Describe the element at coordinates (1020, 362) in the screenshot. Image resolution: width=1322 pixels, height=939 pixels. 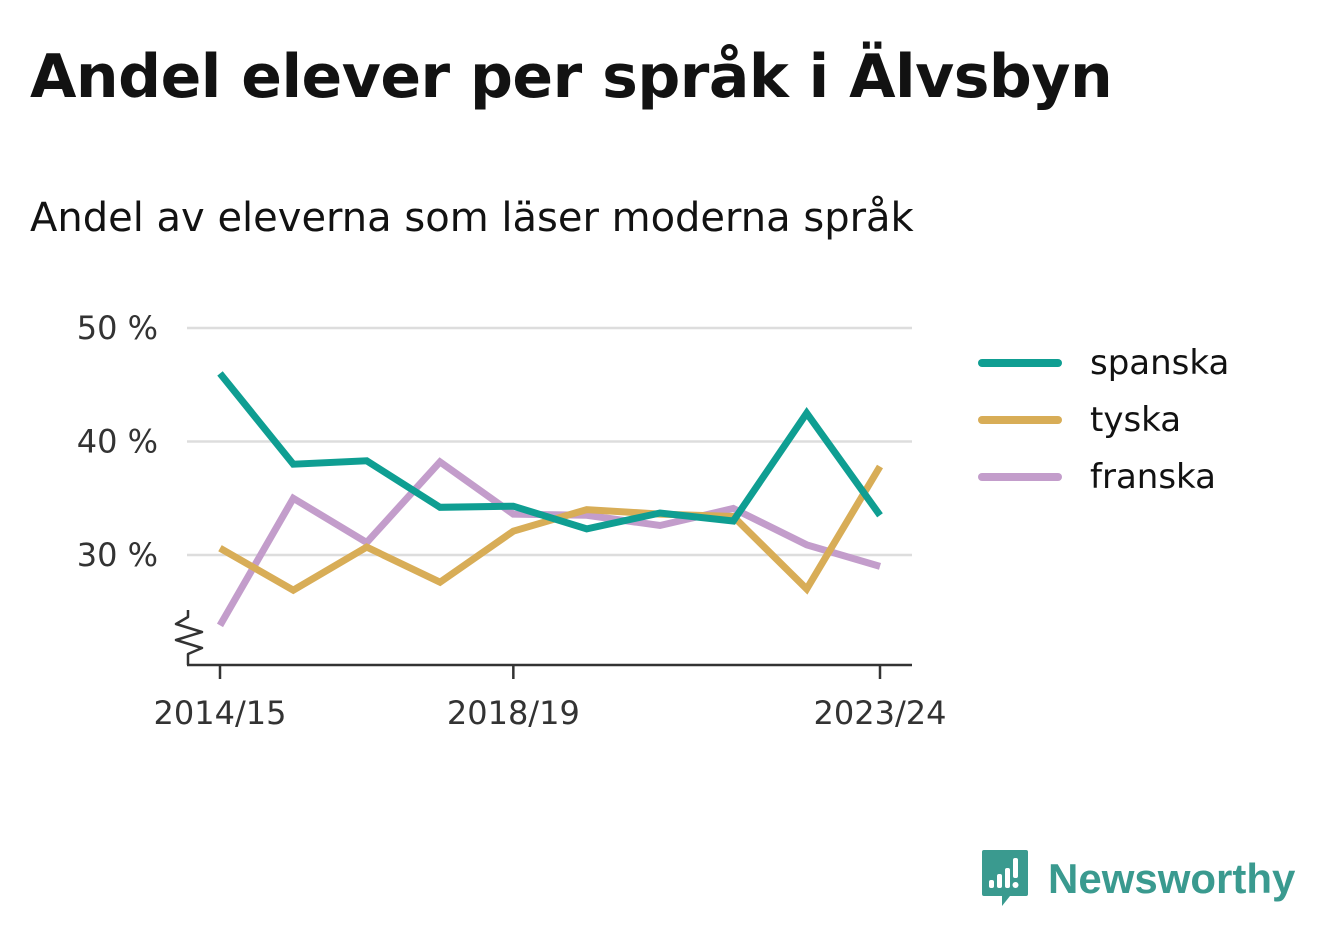
I see `legend-swatch-spanska` at that location.